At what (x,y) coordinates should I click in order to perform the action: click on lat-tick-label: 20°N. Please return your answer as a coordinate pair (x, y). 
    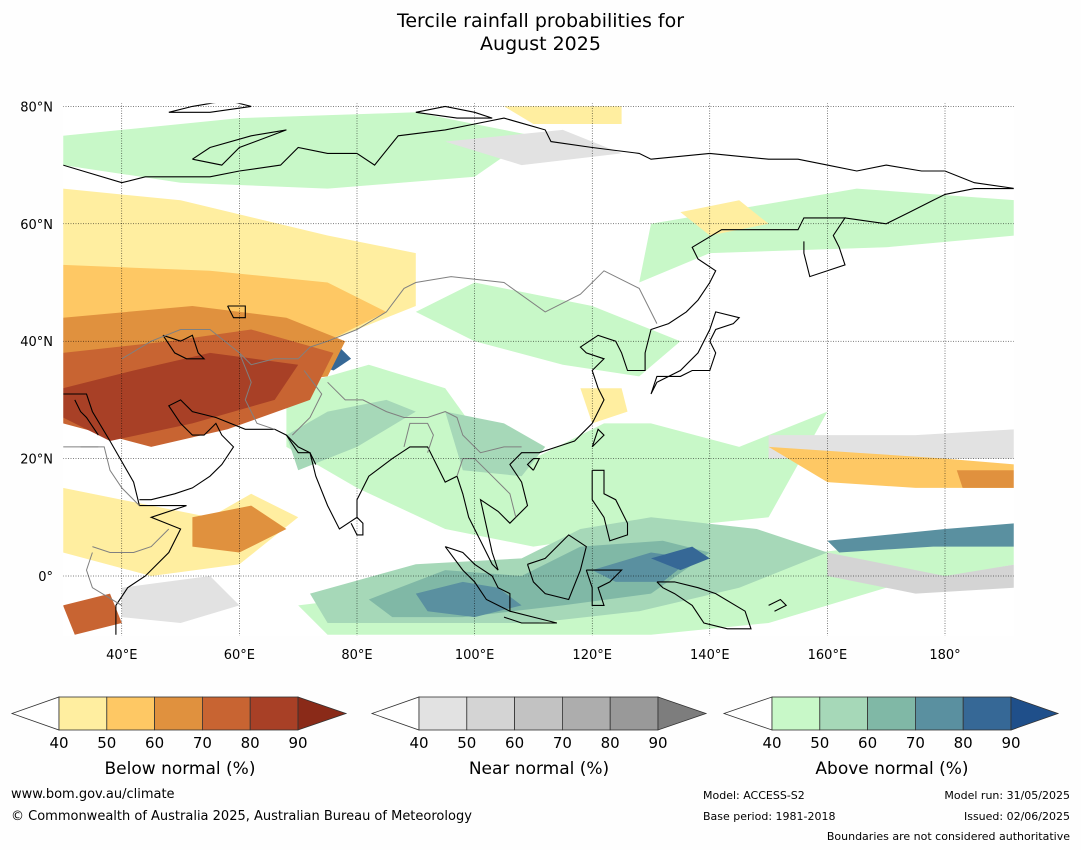
    Looking at the image, I should click on (36, 460).